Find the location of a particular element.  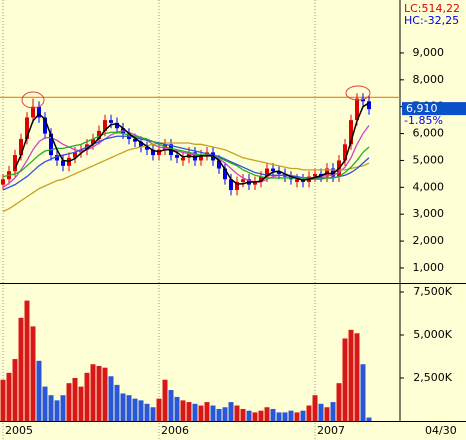

y-tick-label: 9,000 is located at coordinates (429, 52).